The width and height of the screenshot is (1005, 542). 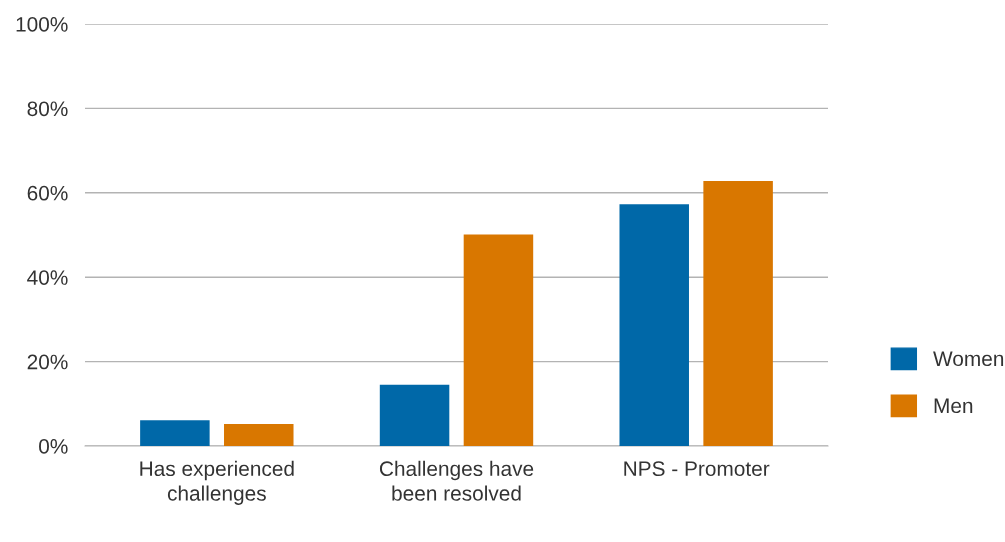 I want to click on y-tick-label: 60%, so click(x=47, y=193).